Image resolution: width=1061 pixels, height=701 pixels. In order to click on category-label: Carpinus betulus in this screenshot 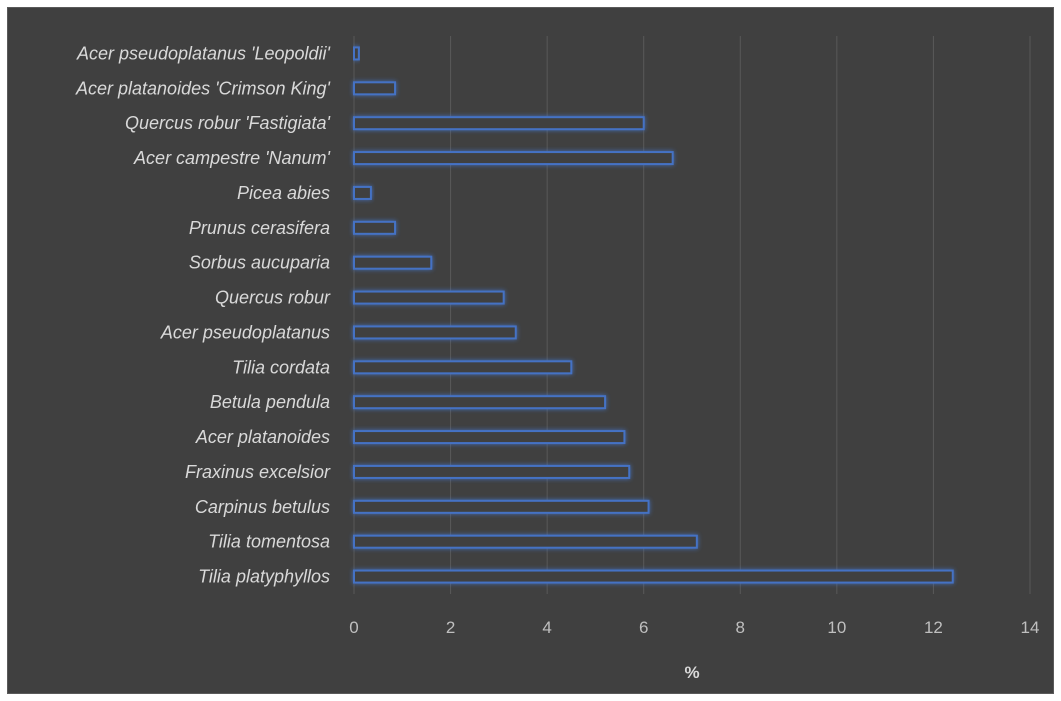, I will do `click(262, 507)`.